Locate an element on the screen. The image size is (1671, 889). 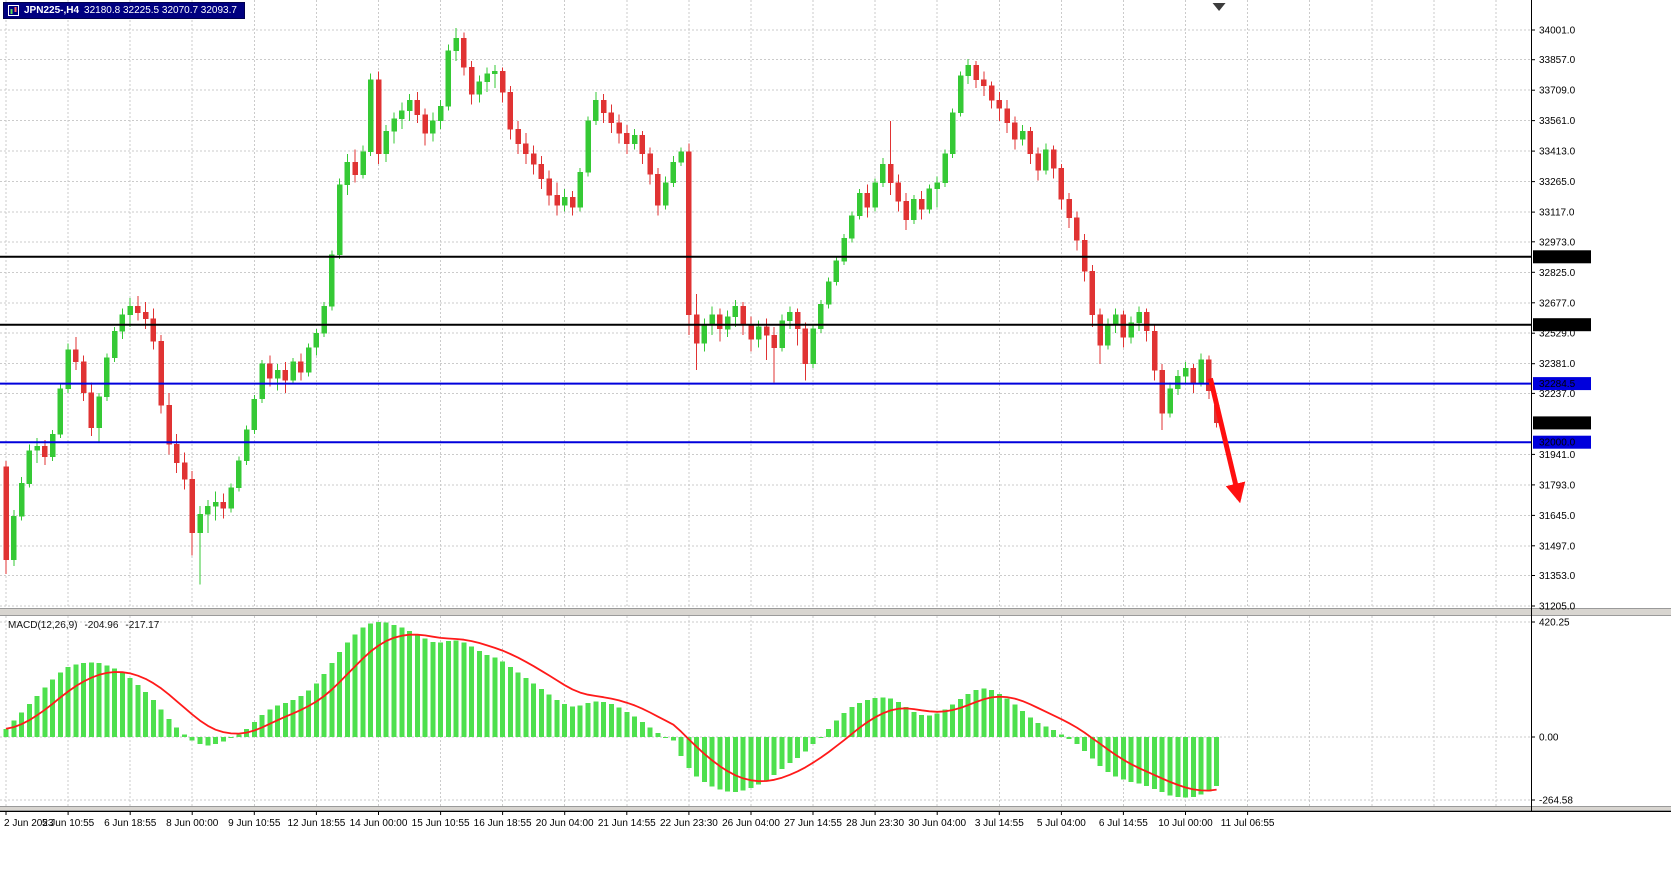
price-badge-label: 32570.7 is located at coordinates (1557, 325).